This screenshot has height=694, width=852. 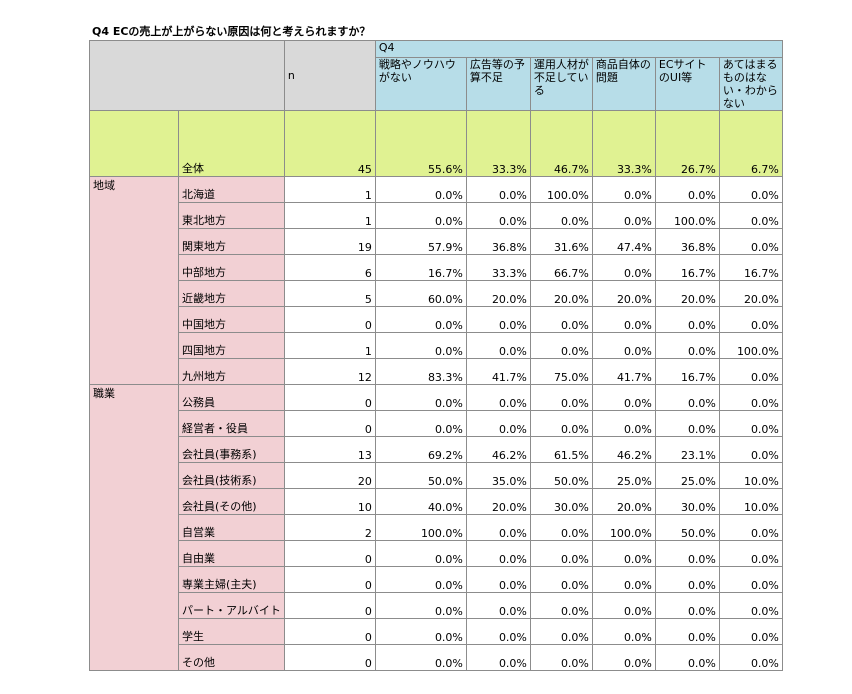 What do you see at coordinates (436, 475) in the screenshot?
I see `table-row: 会社員(技術系) 20 50.0% 35.0% 50.0% 25.0% 25.0% 10.0%` at bounding box center [436, 475].